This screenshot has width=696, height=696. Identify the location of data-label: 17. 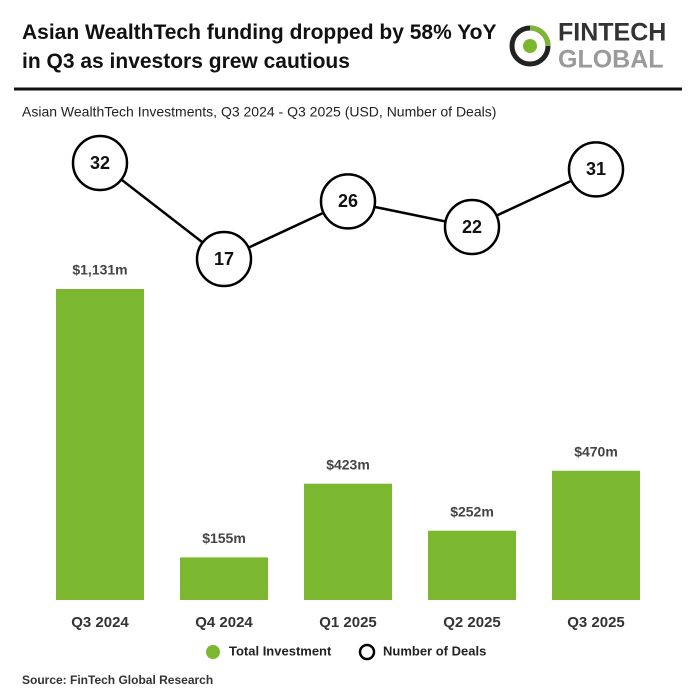
(224, 259).